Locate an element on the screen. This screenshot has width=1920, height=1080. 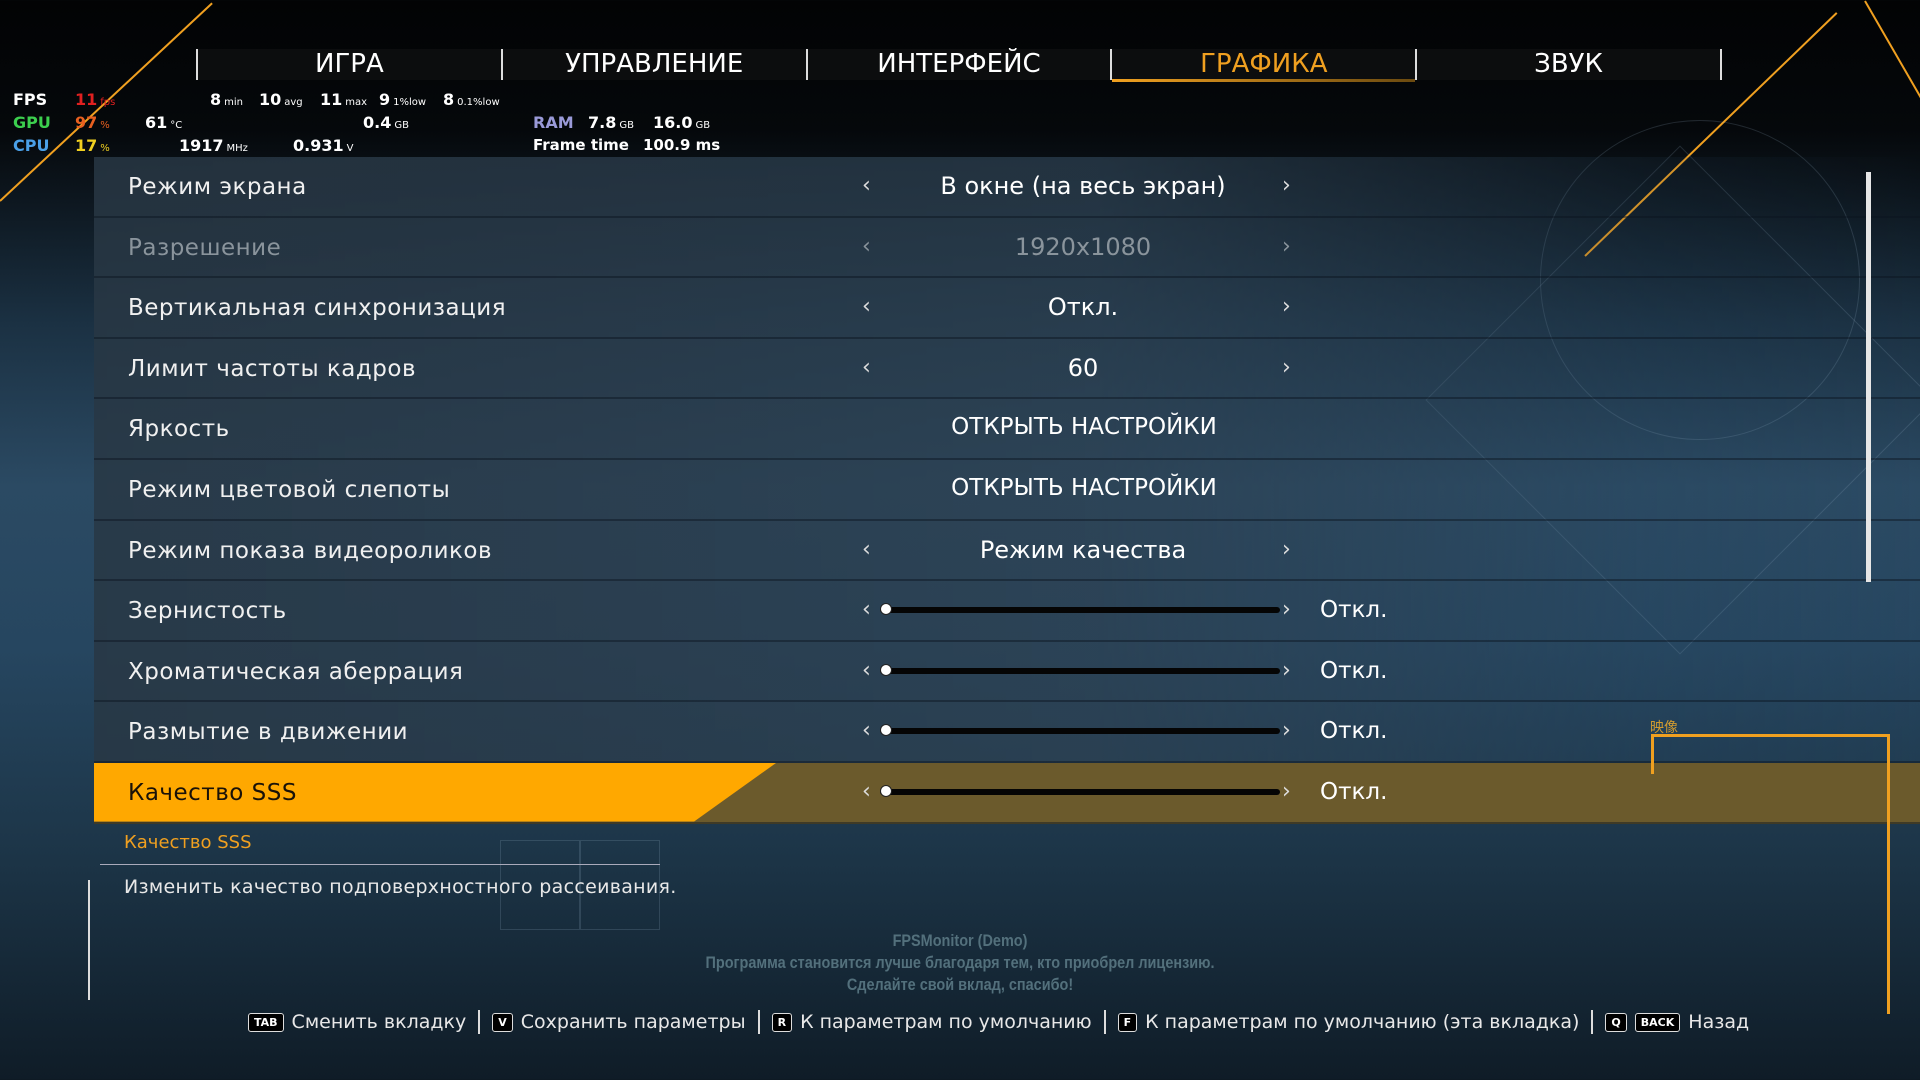
gpu-memory: 0.4 GB is located at coordinates (386, 122).